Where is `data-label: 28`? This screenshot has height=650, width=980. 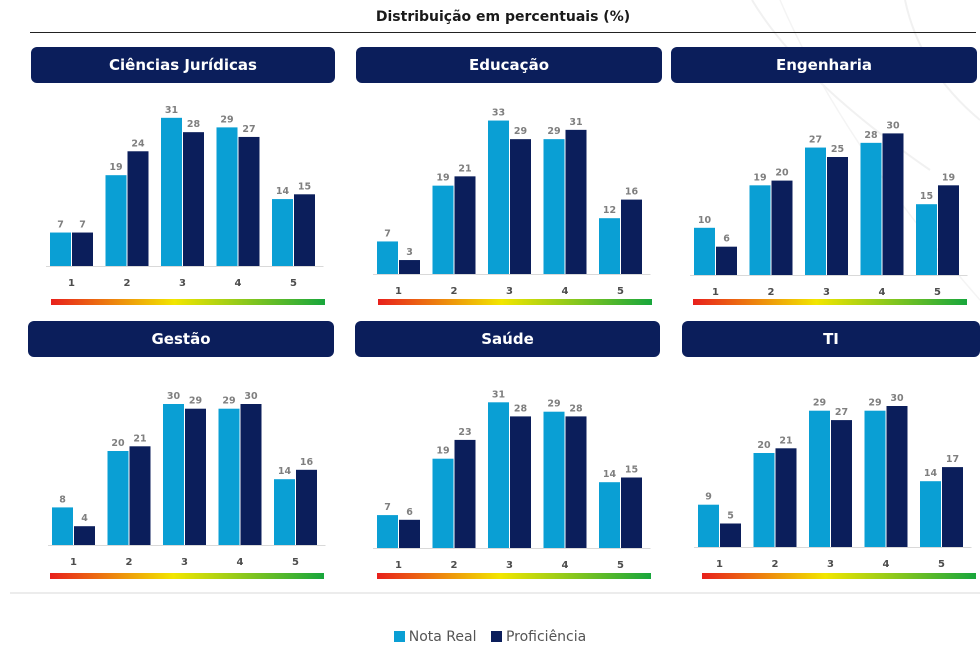
data-label: 28 is located at coordinates (871, 135).